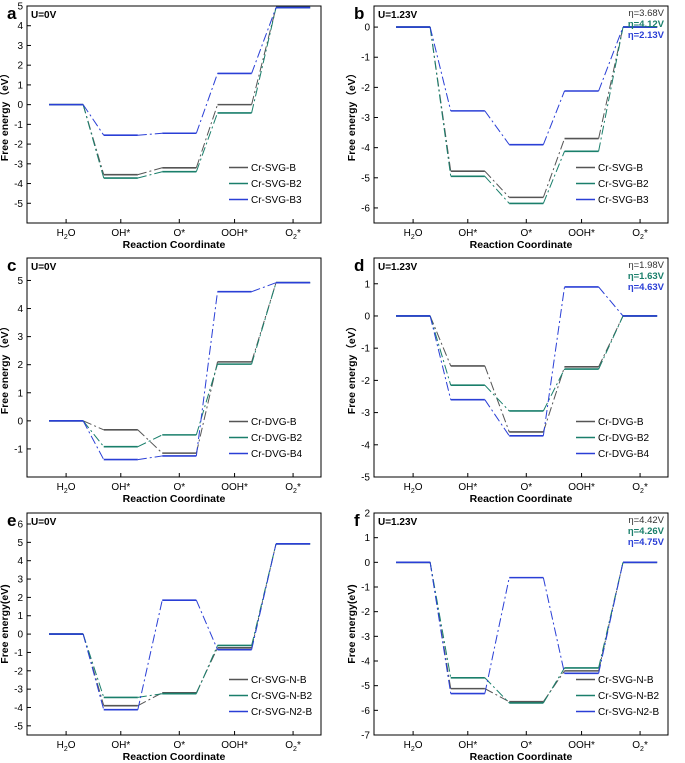 The height and width of the screenshot is (763, 685). What do you see at coordinates (11, 265) in the screenshot?
I see `panel-letter: c` at bounding box center [11, 265].